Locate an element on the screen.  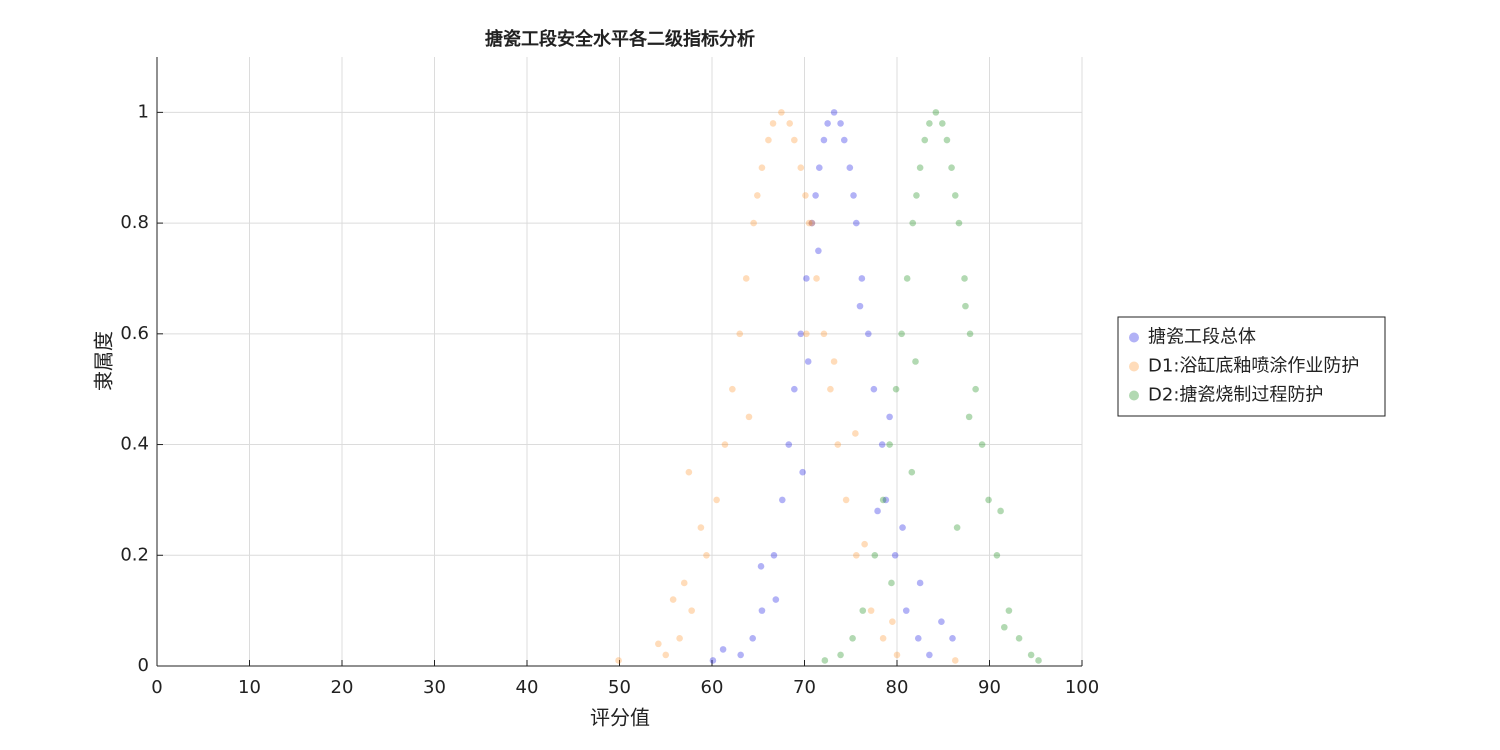
y-tick-label: 0.4 is located at coordinates (134, 444).